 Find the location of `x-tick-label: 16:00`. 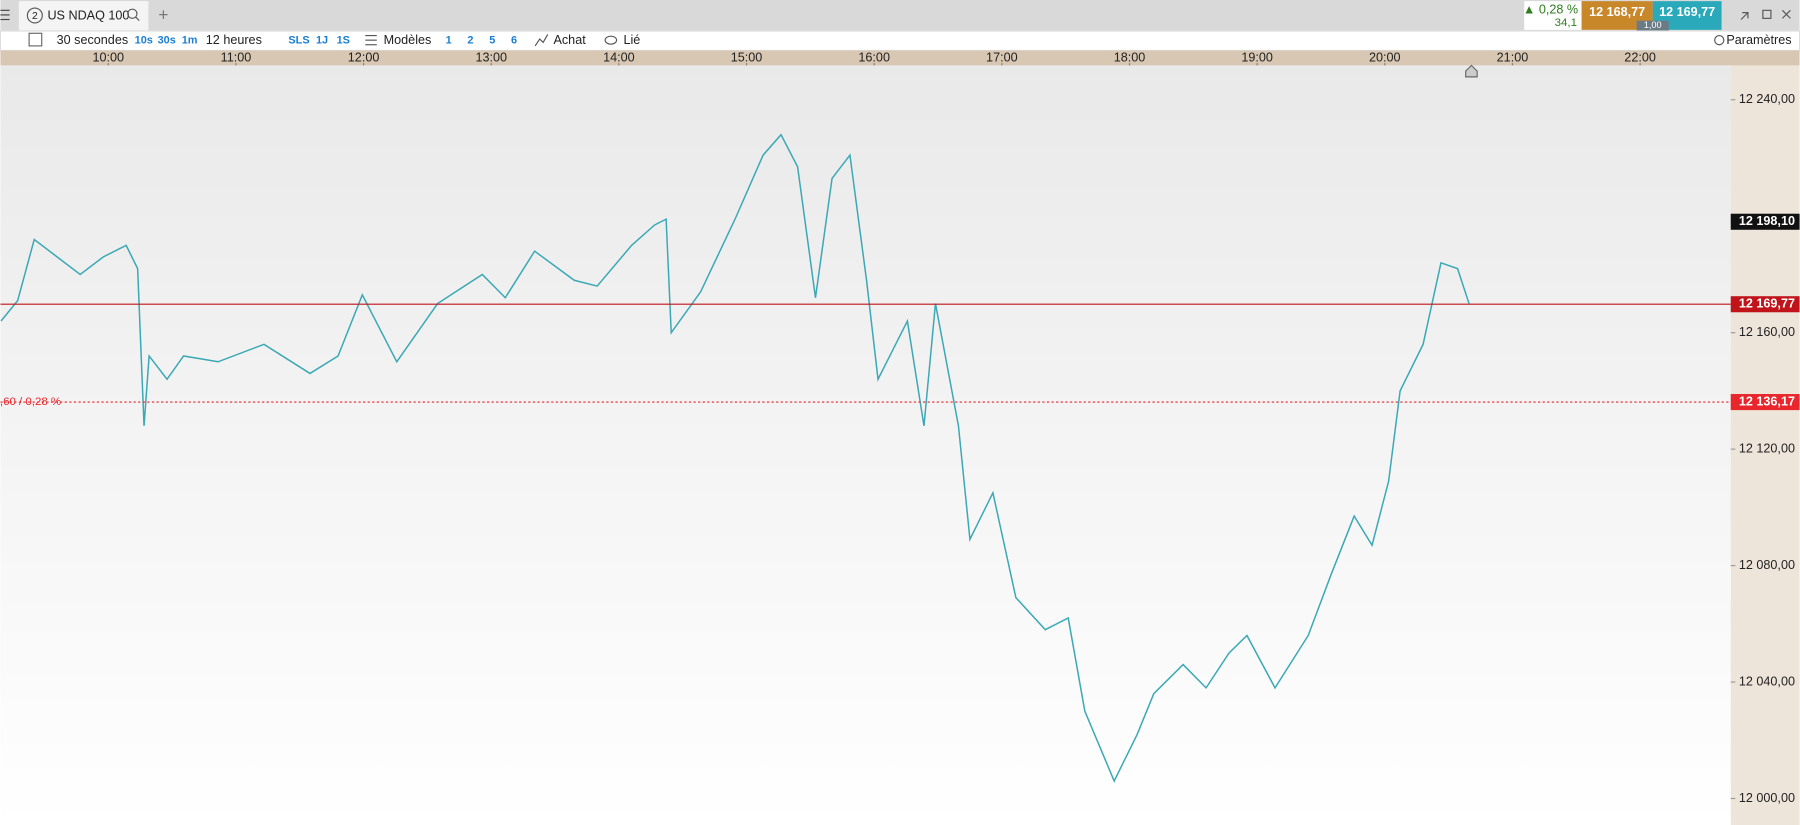

x-tick-label: 16:00 is located at coordinates (874, 57).